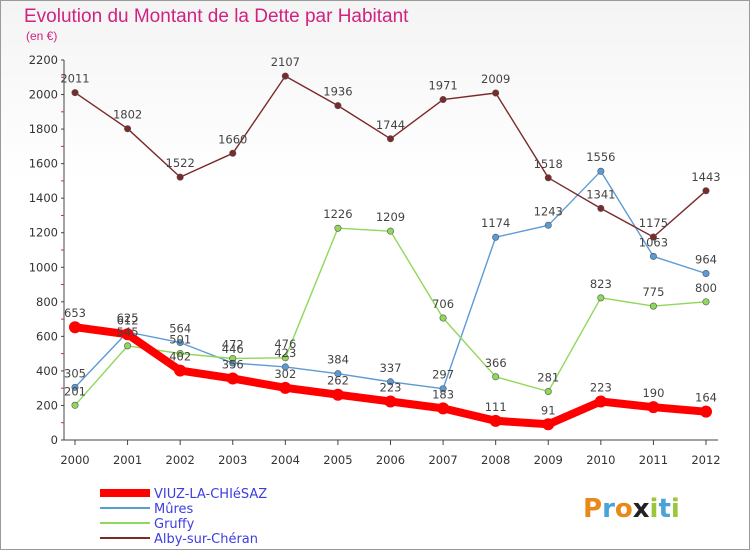 This screenshot has height=550, width=750. Describe the element at coordinates (43, 164) in the screenshot. I see `y-tick-label: 1600` at that location.